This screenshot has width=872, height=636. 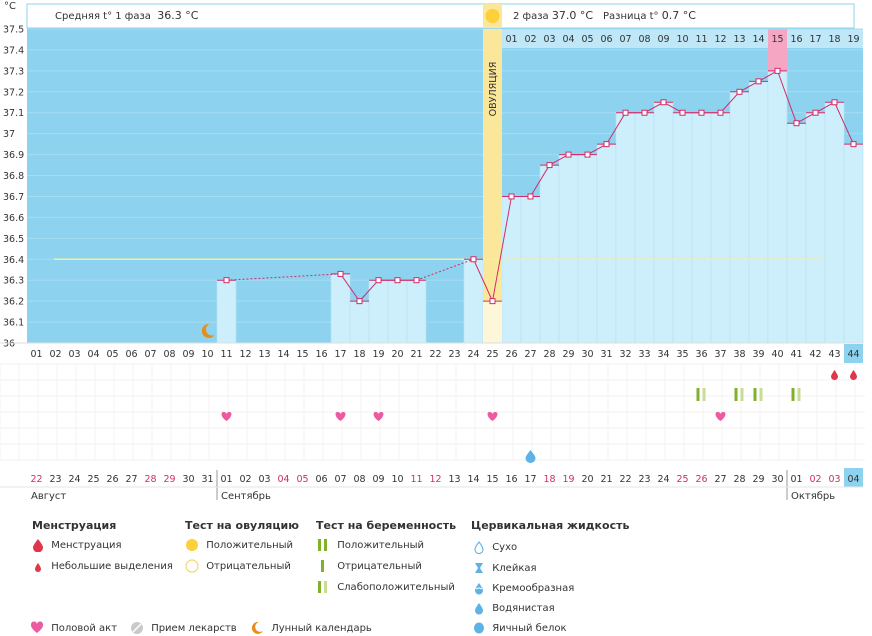 I want to click on cycle-day-label: 10, so click(x=207, y=354).